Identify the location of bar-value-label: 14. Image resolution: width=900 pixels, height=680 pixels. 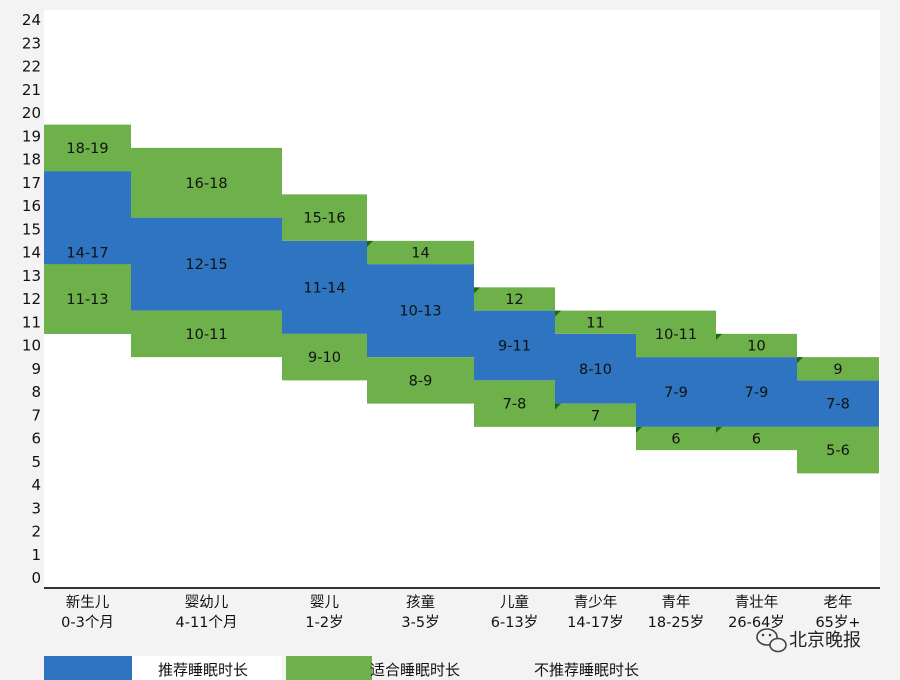
(420, 254).